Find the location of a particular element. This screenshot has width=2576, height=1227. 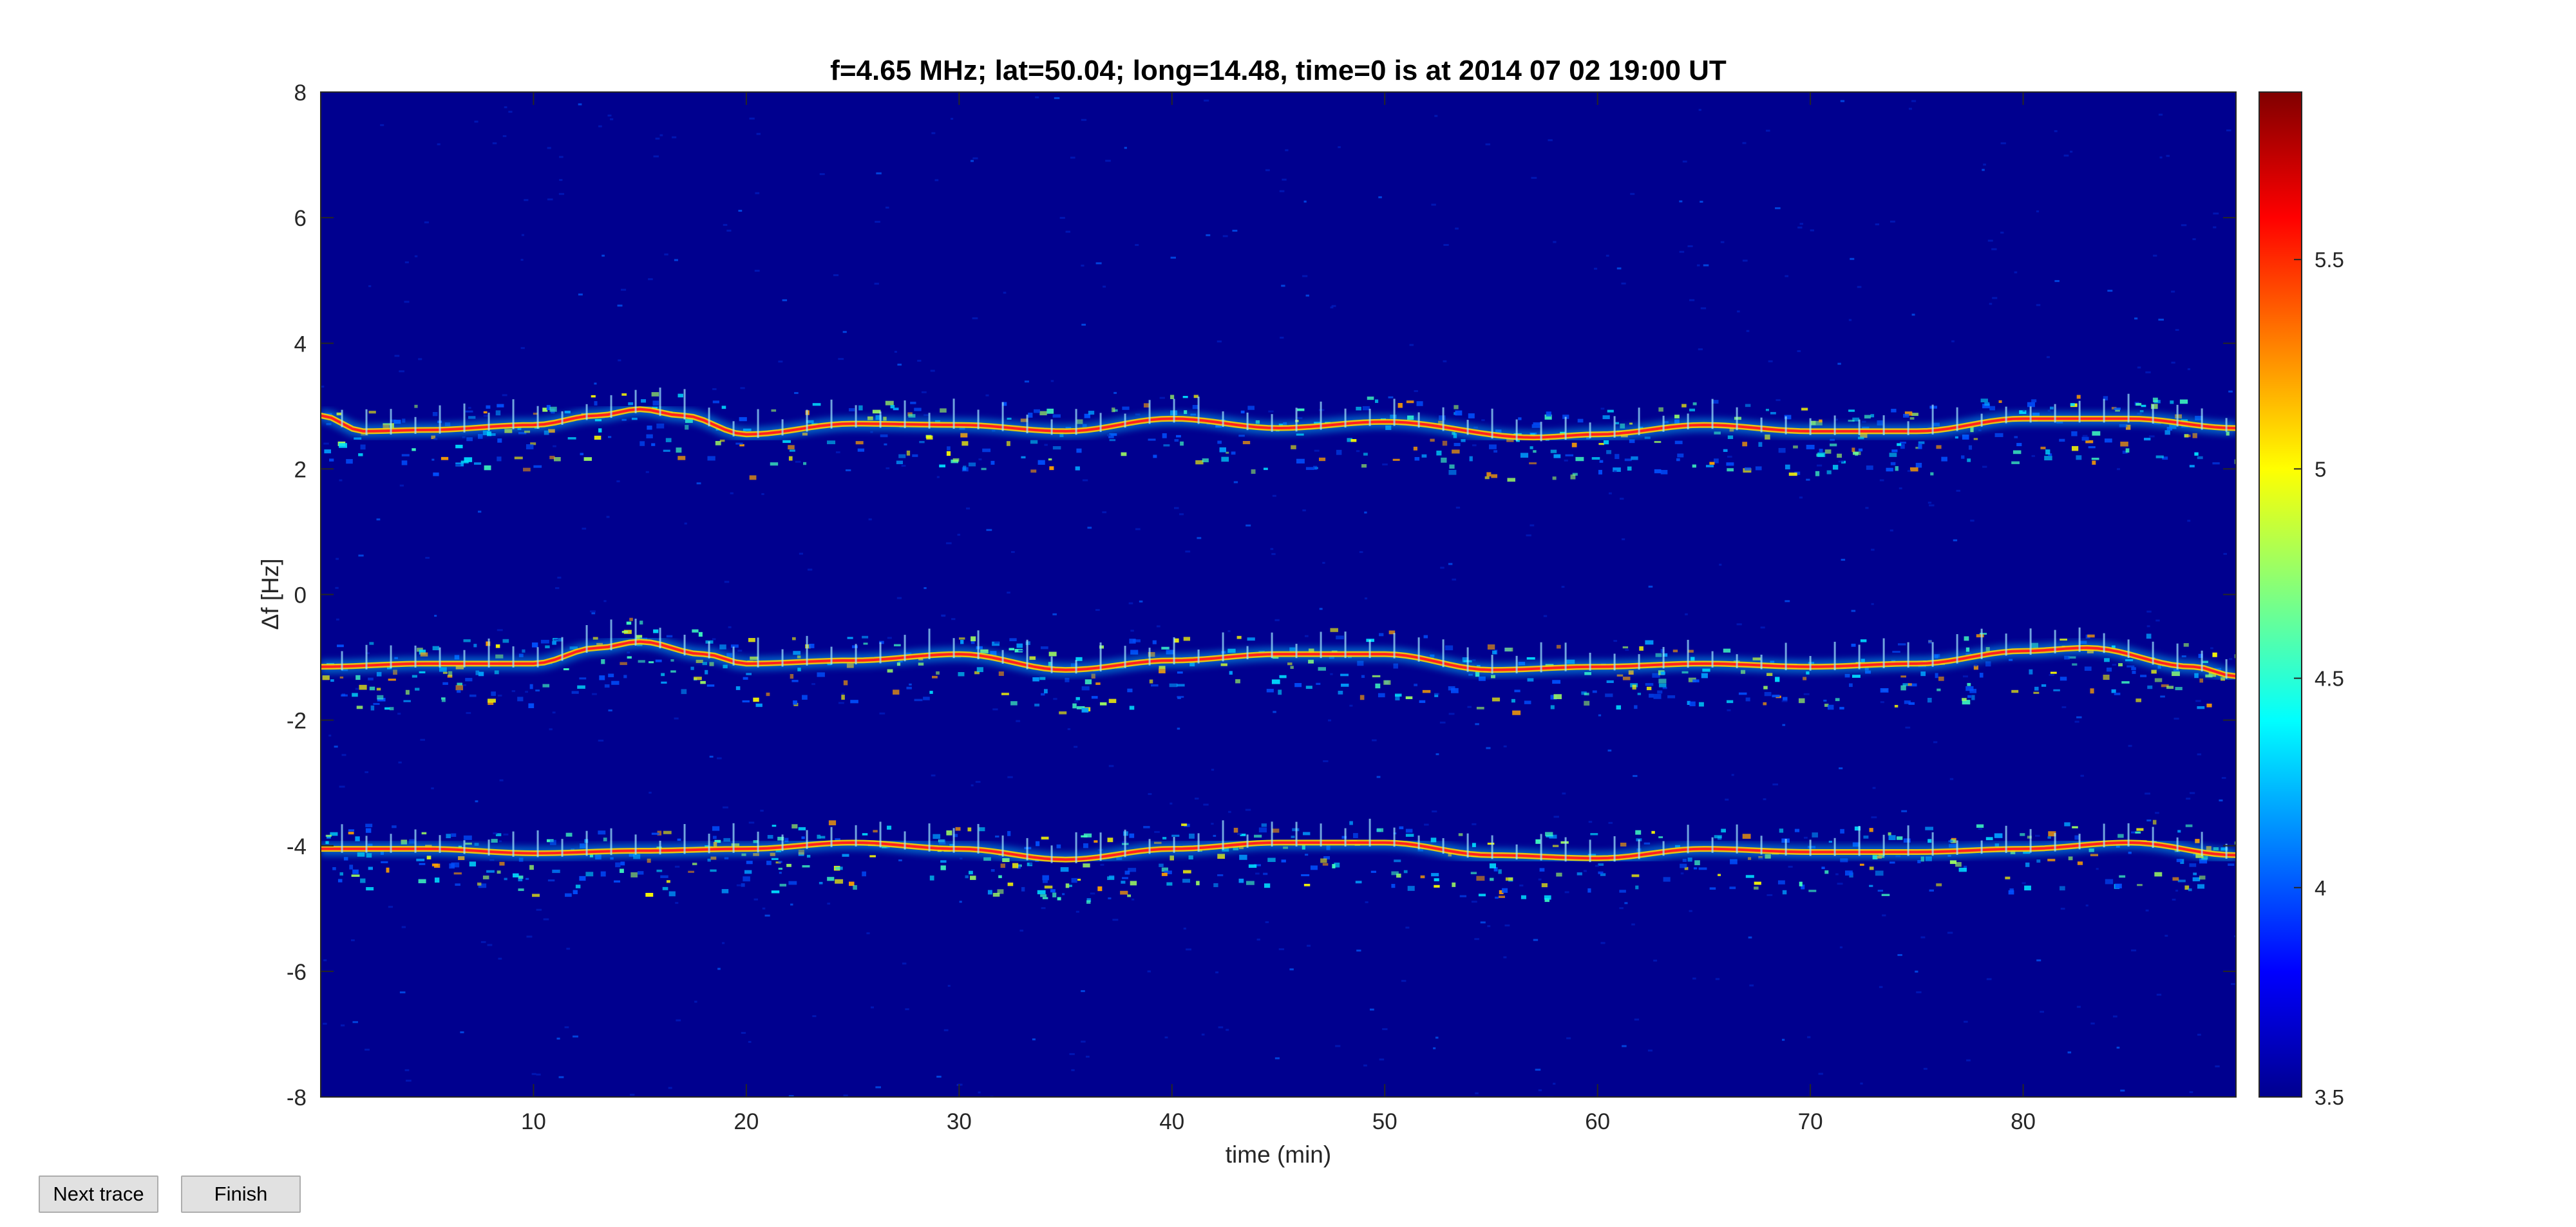

finish-button: Finish is located at coordinates (241, 1194).